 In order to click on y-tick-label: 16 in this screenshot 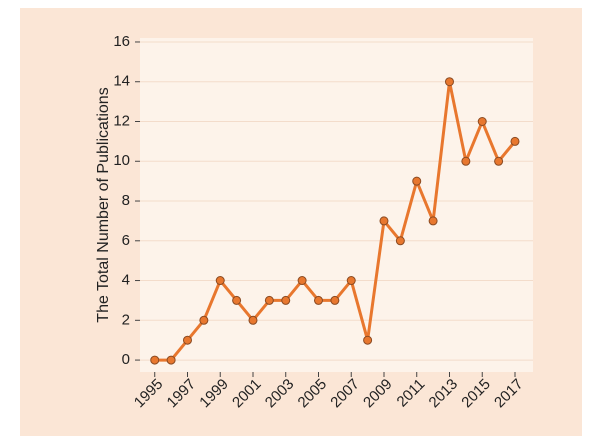, I will do `click(121, 41)`.